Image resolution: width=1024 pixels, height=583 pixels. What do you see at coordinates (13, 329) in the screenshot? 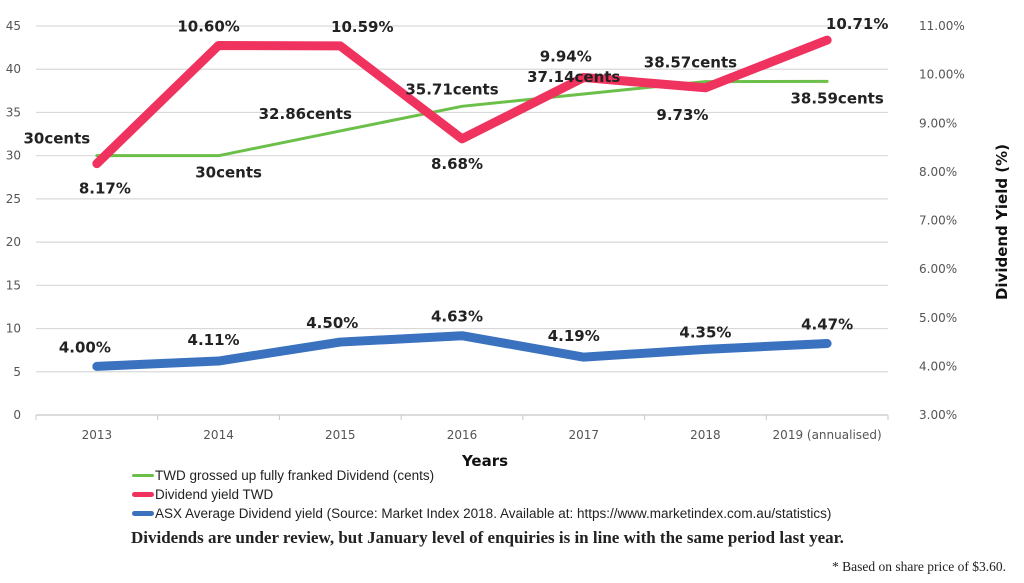
I see `left-tick-label: 10` at bounding box center [13, 329].